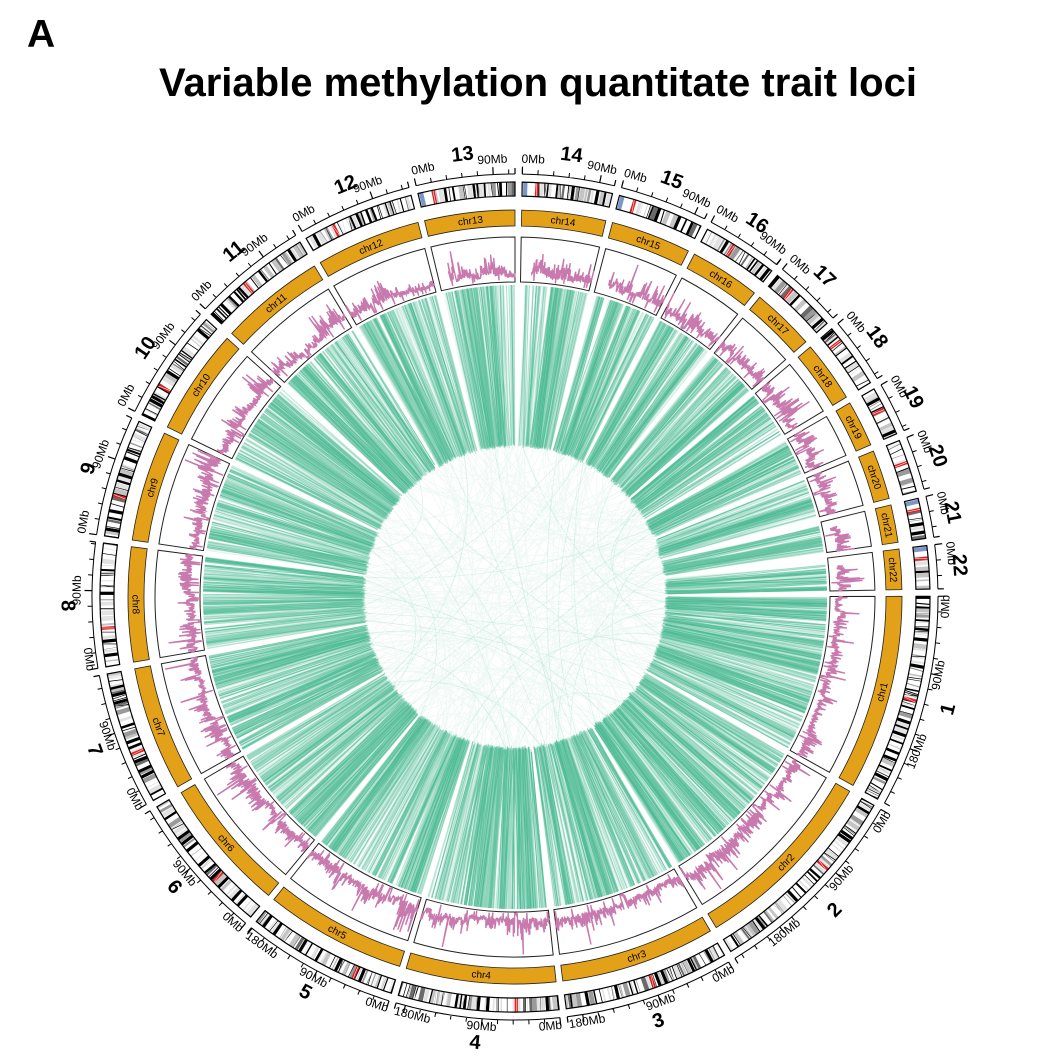  What do you see at coordinates (572, 155) in the screenshot?
I see `svg-text: 14` at bounding box center [572, 155].